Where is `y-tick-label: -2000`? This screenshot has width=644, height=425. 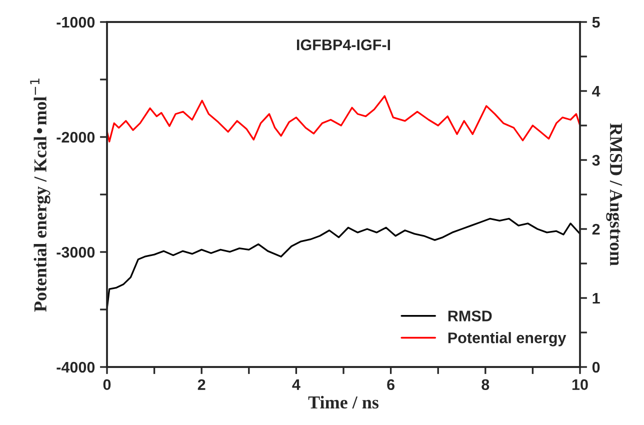 y-tick-label: -2000 is located at coordinates (75, 137).